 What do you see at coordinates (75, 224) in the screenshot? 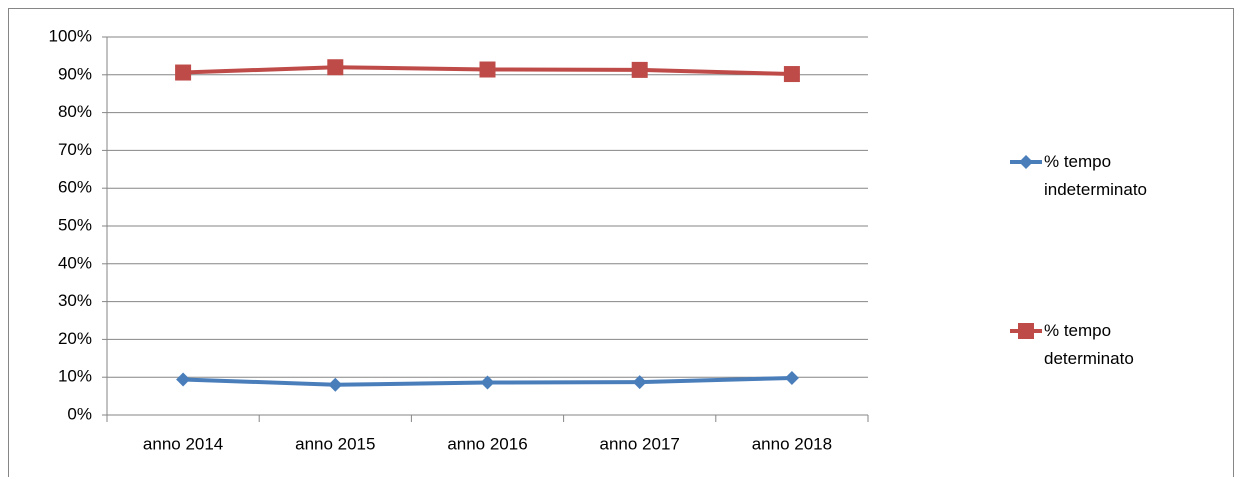
I see `y-tick-label: 50%` at bounding box center [75, 224].